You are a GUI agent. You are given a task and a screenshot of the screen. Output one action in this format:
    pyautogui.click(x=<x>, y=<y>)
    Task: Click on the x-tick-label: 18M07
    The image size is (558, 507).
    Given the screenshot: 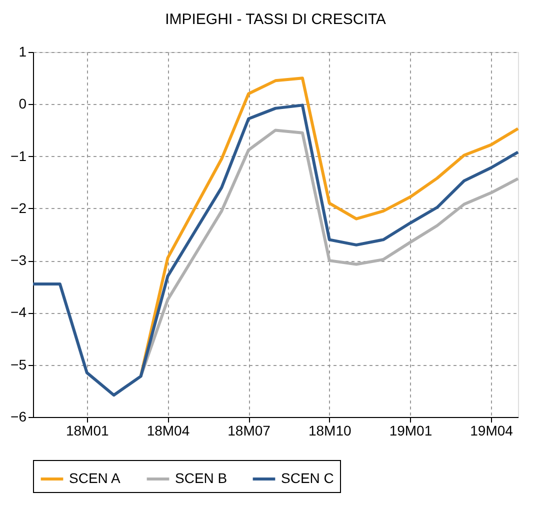 What is the action you would take?
    pyautogui.click(x=249, y=430)
    